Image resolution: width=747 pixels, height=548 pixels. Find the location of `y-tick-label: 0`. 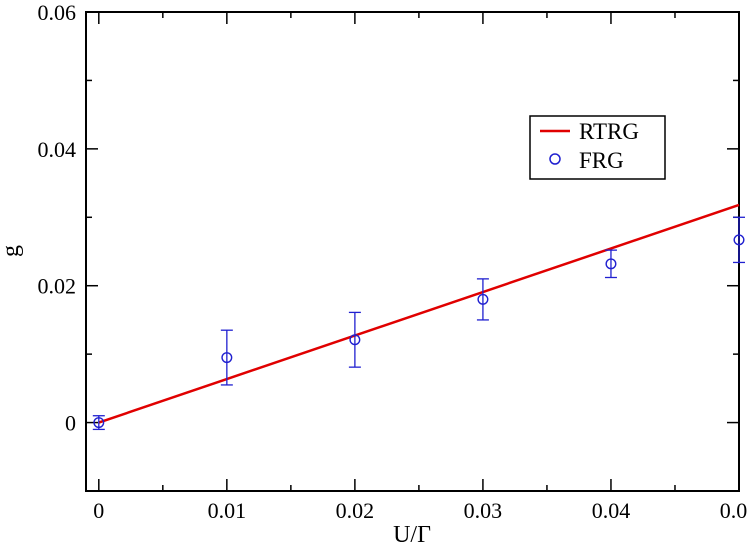

y-tick-label: 0 is located at coordinates (70, 423).